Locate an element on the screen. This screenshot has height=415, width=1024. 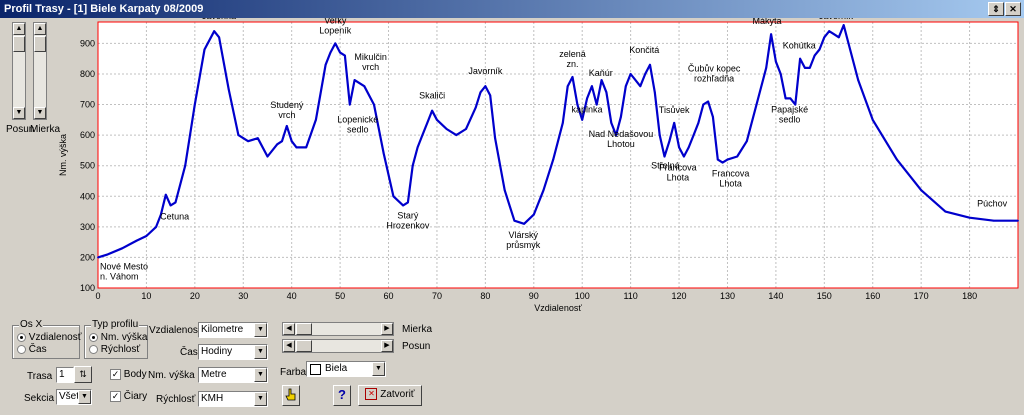
rychlost-value: KMH is located at coordinates (212, 398).